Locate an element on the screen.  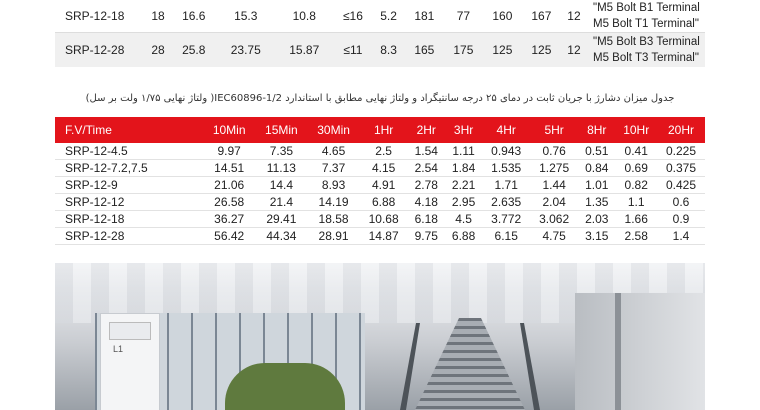
rate-cell: 0.84 is located at coordinates (597, 168).